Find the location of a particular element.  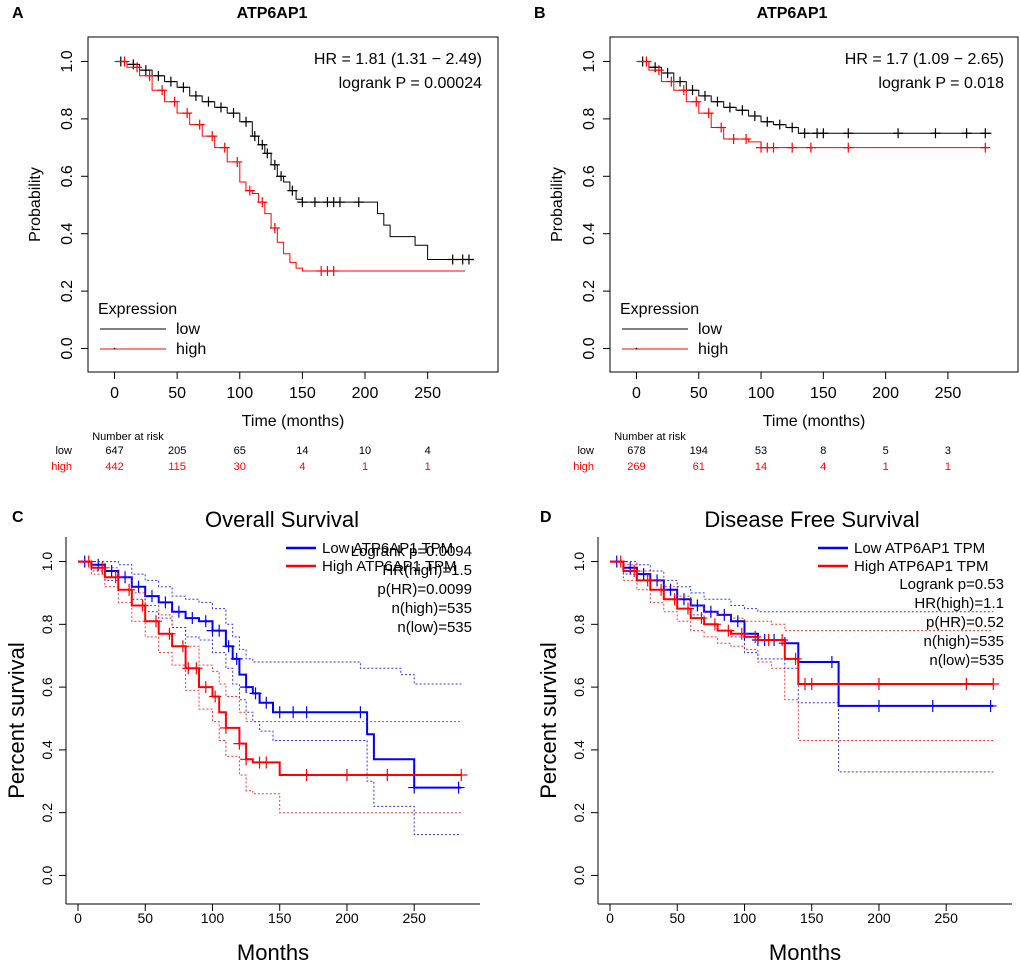

risk-cell: 5 is located at coordinates (886, 451).